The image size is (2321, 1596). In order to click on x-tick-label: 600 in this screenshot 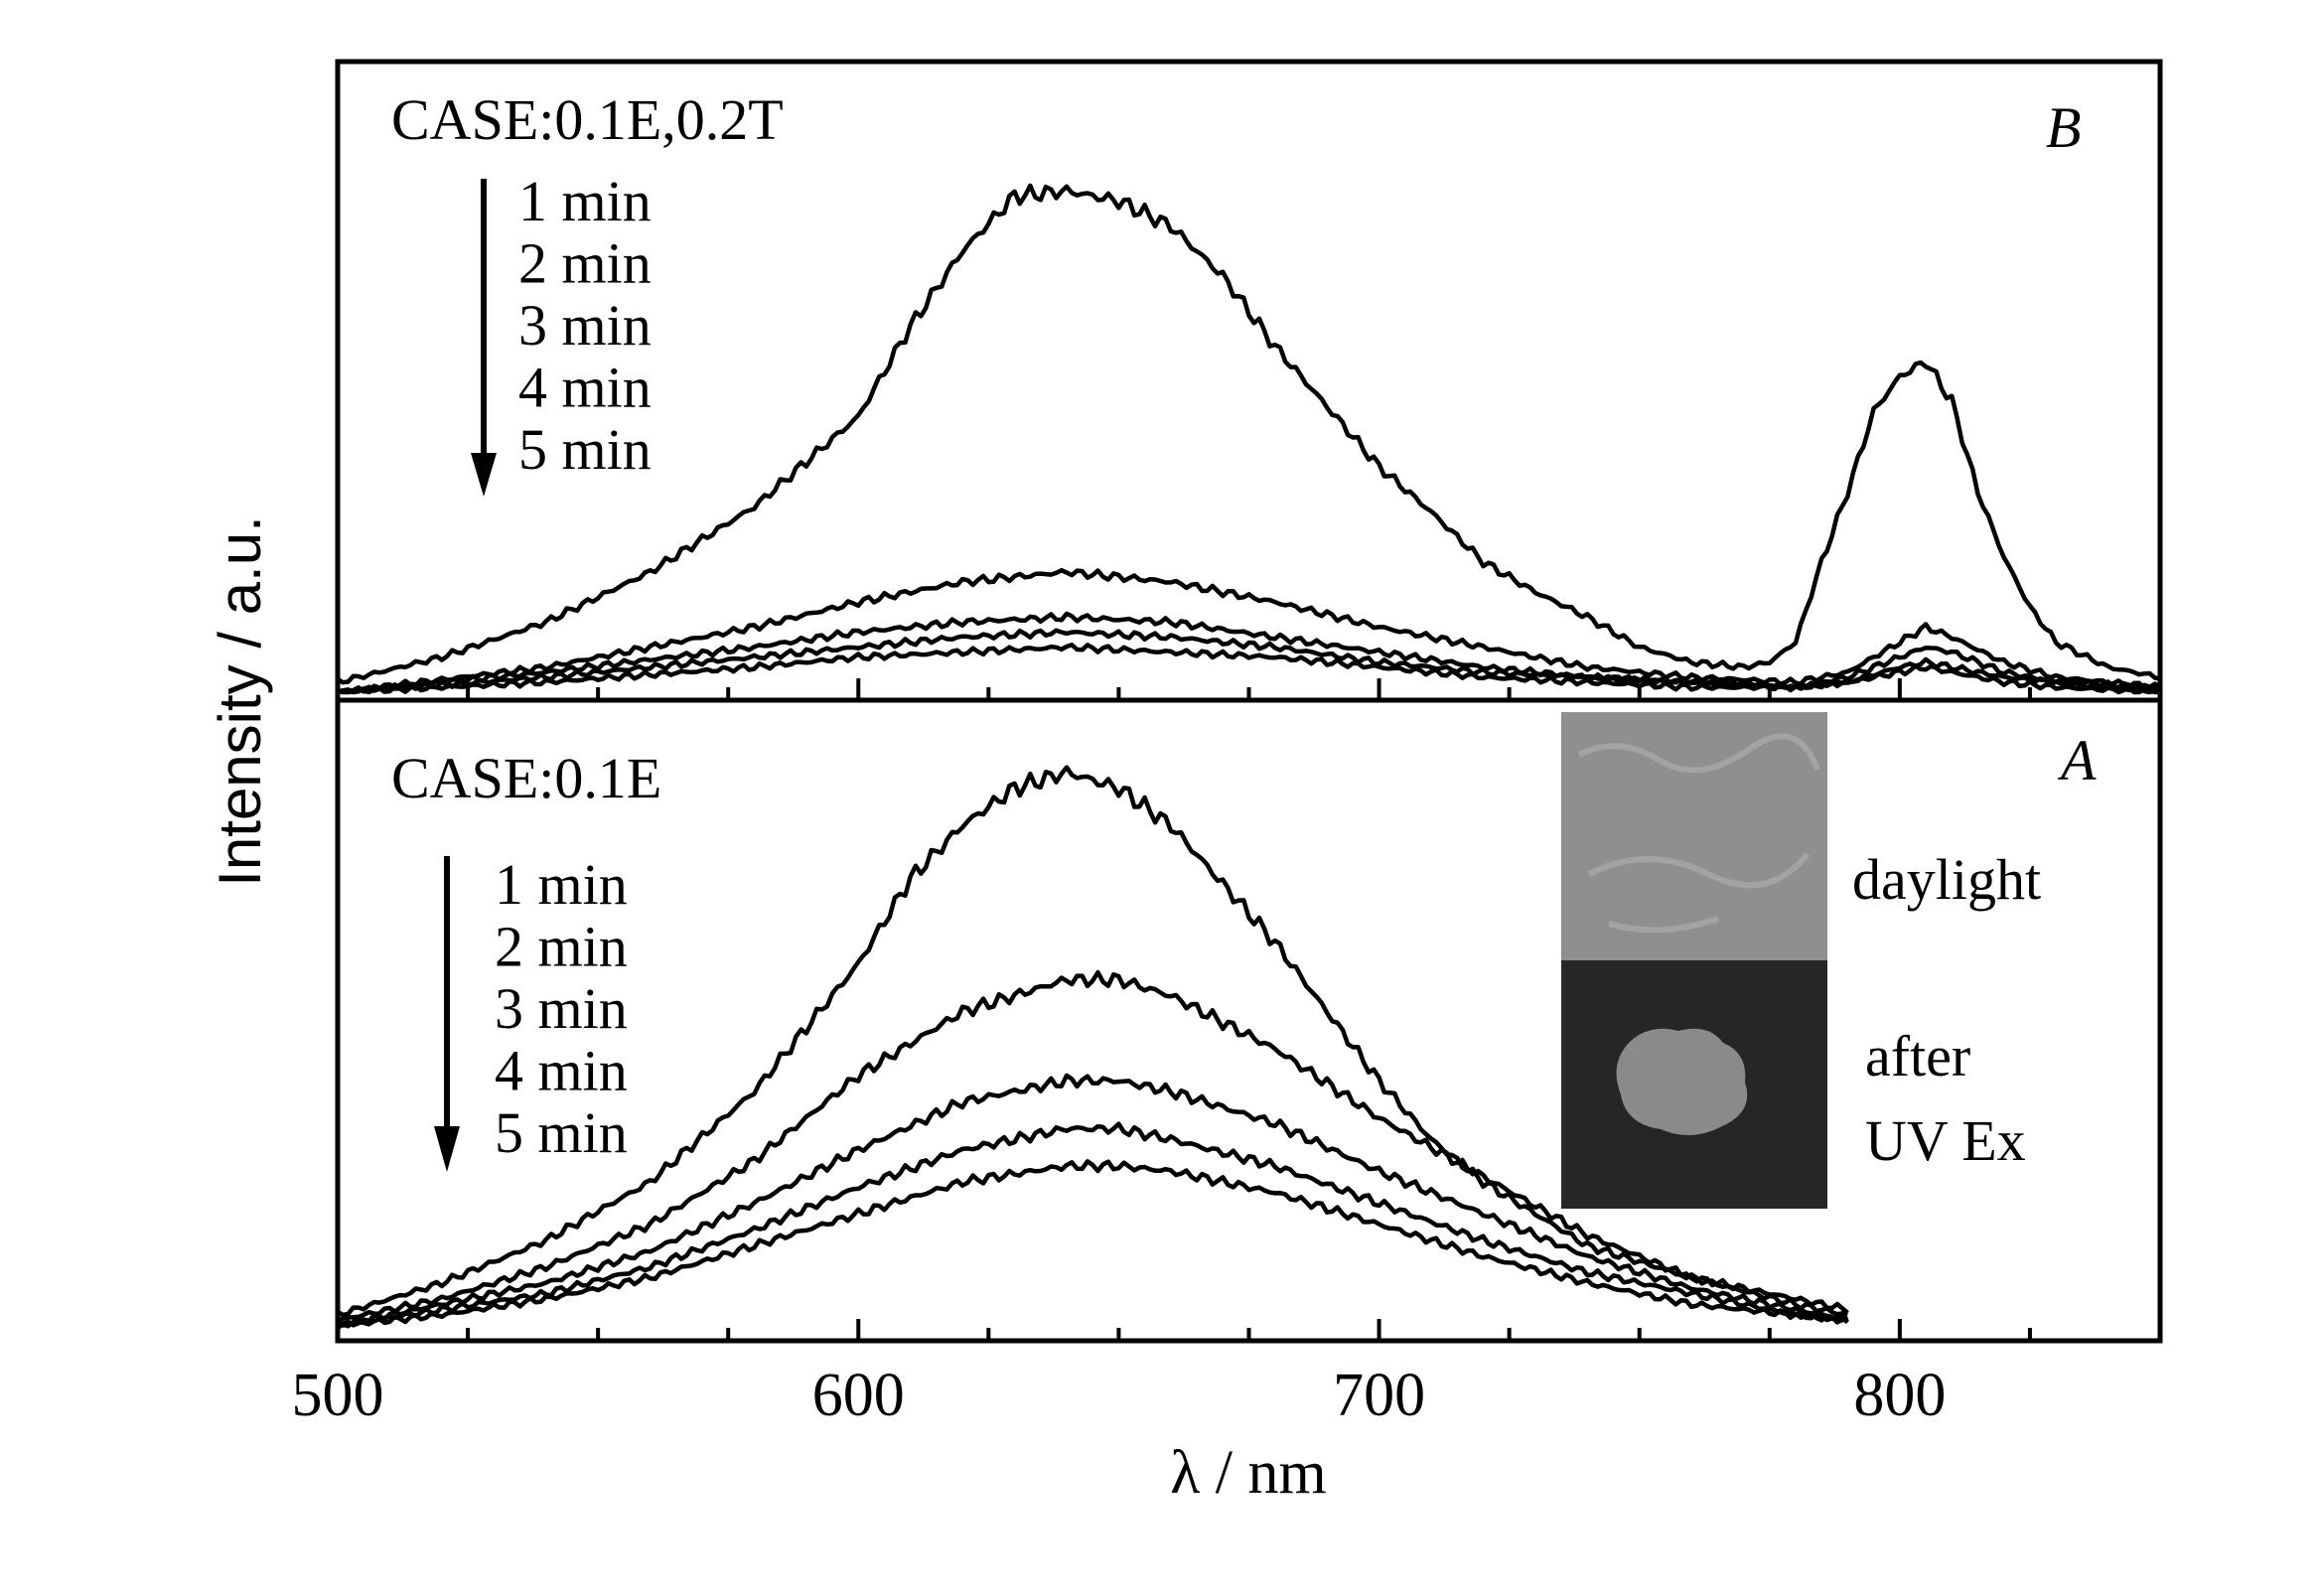, I will do `click(858, 1396)`.